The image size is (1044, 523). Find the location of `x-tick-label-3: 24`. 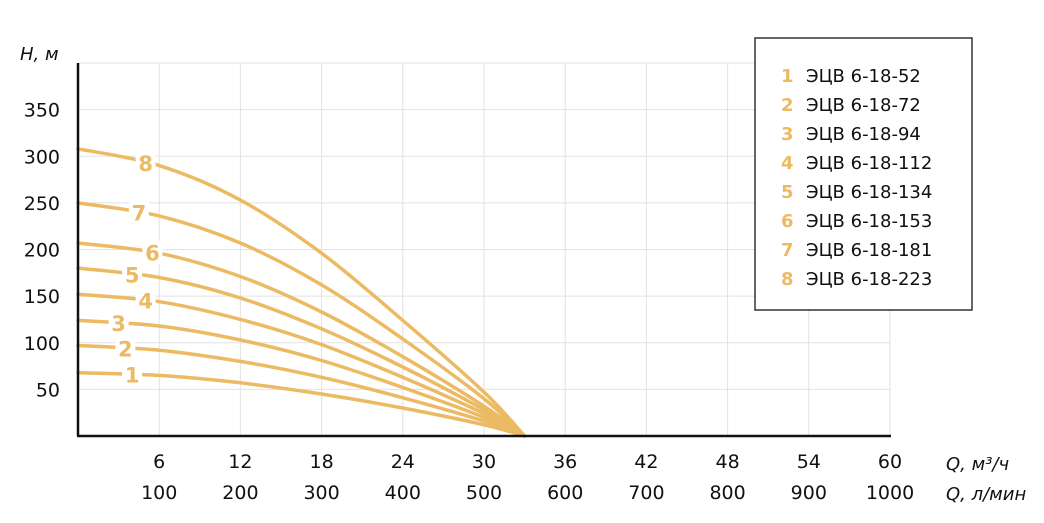

x-tick-label-3: 24 is located at coordinates (403, 462).